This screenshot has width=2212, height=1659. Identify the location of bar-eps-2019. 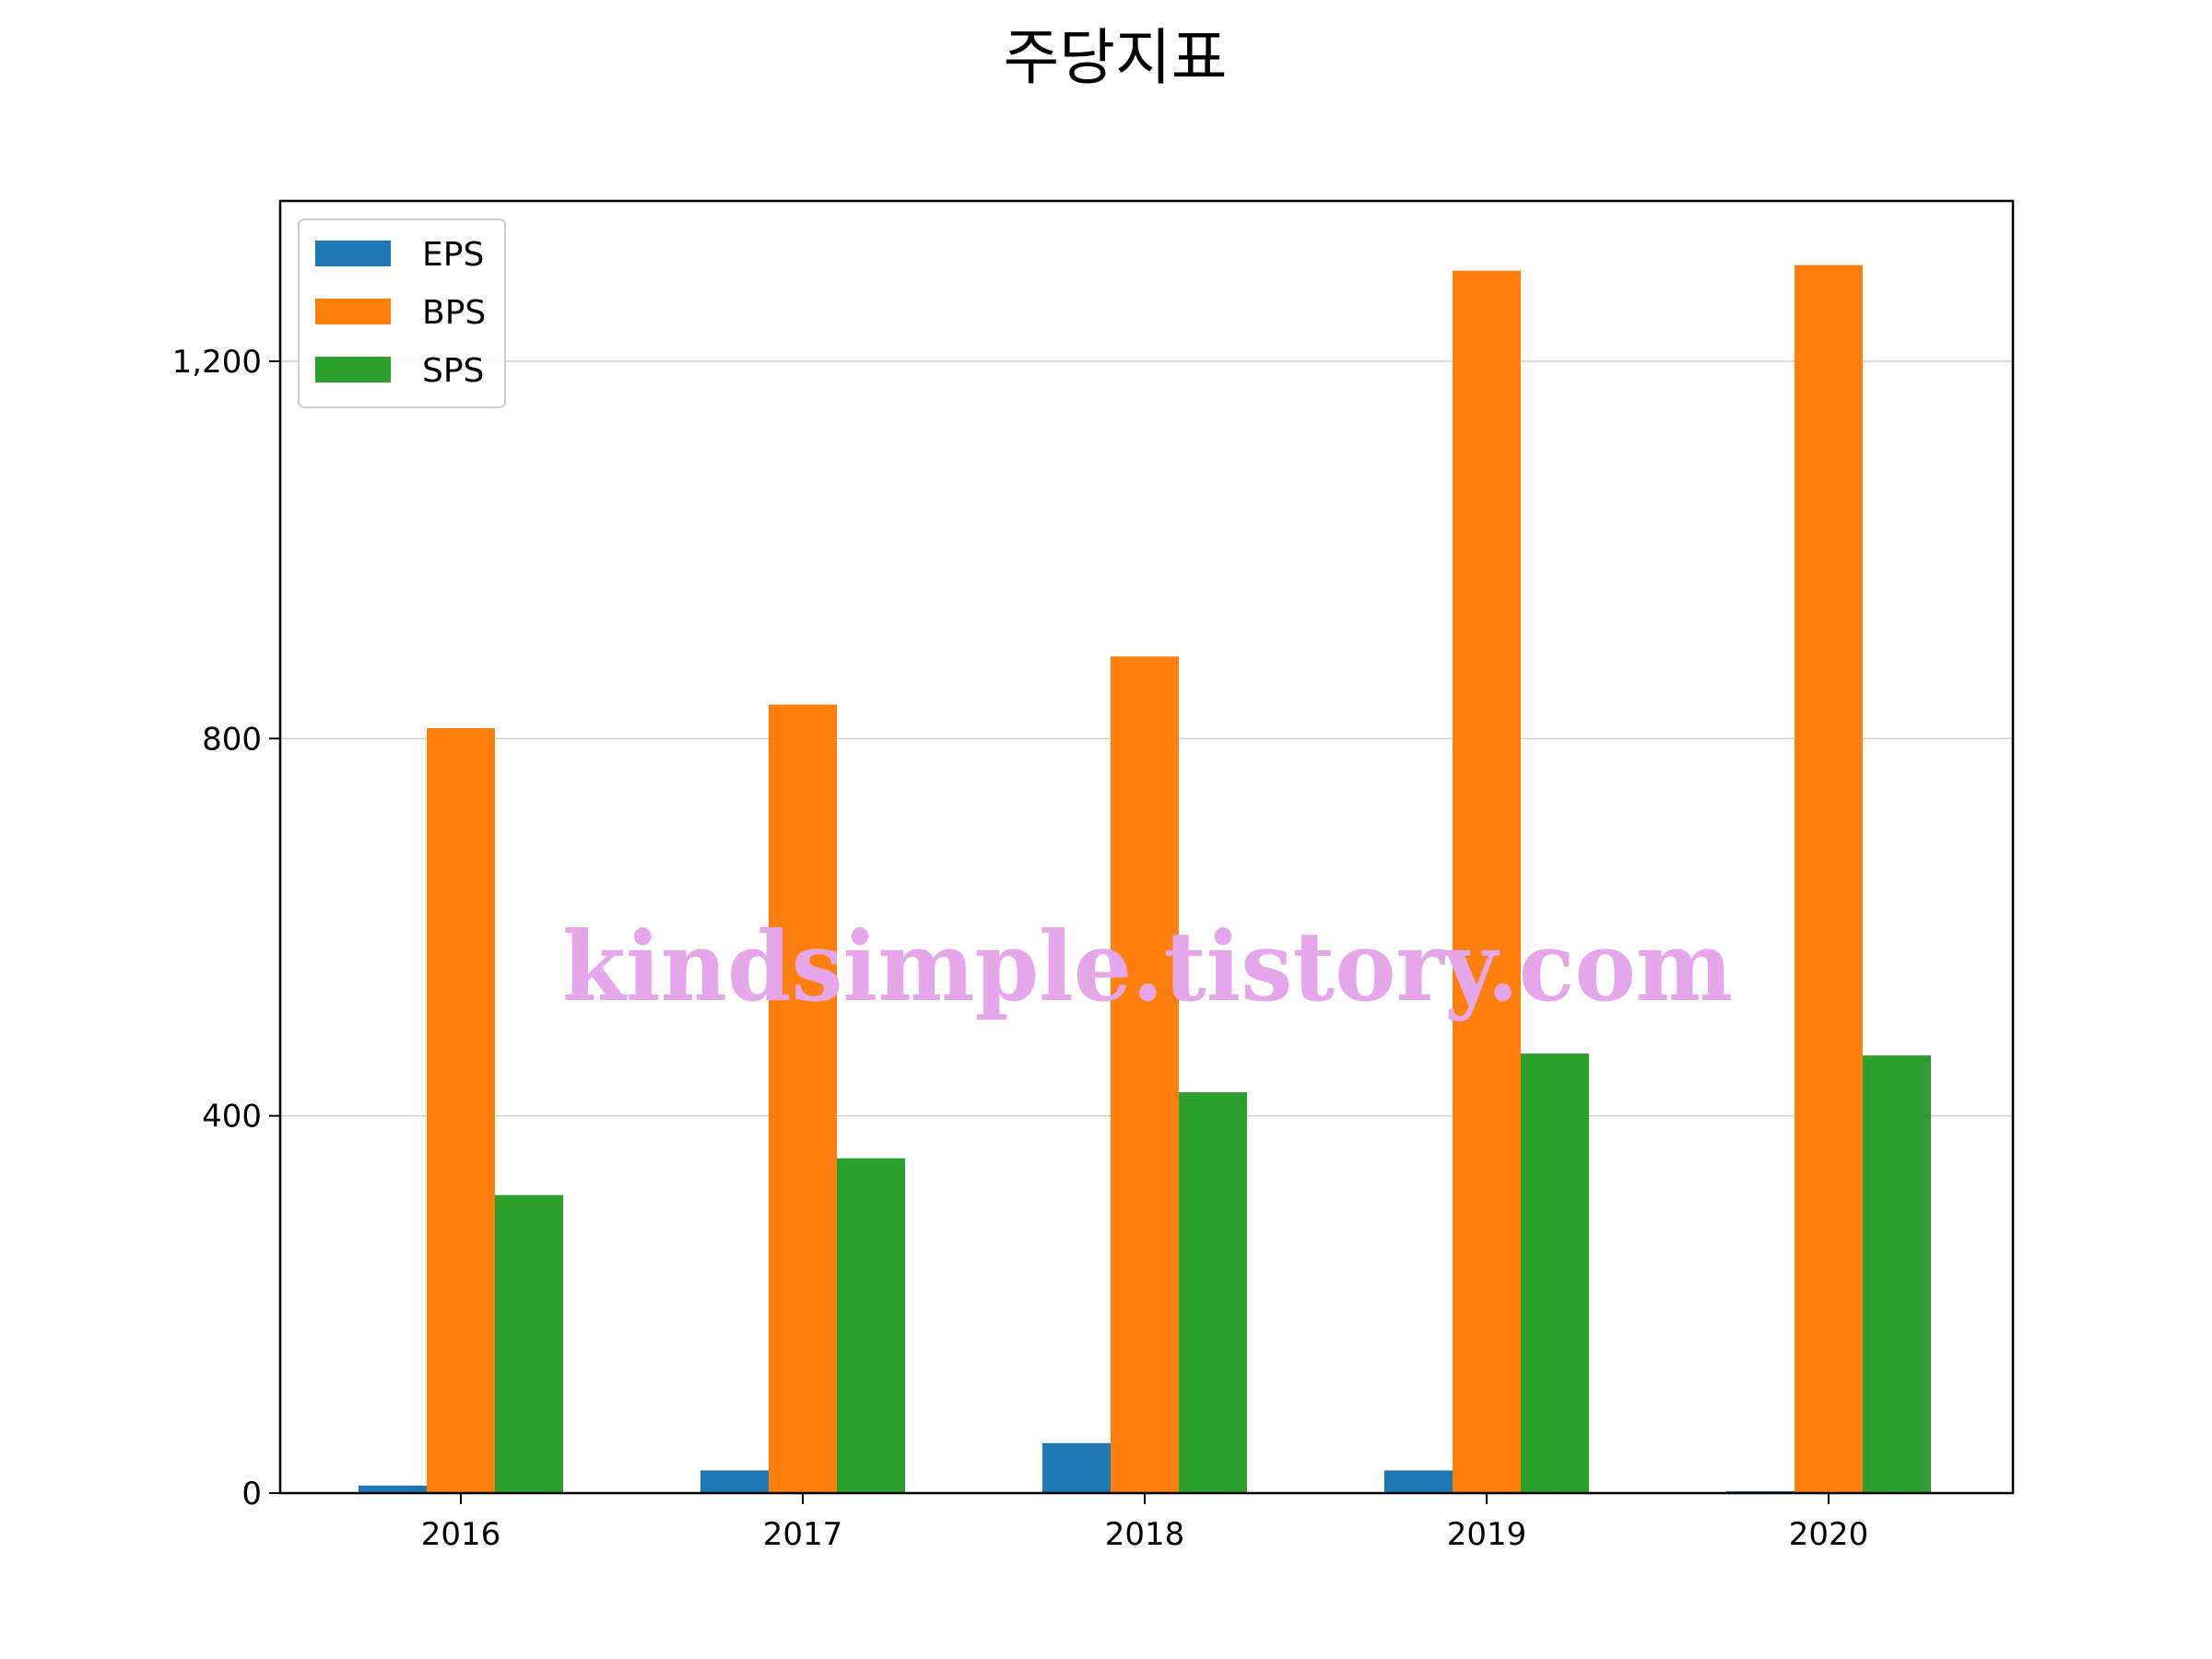
(1418, 1481).